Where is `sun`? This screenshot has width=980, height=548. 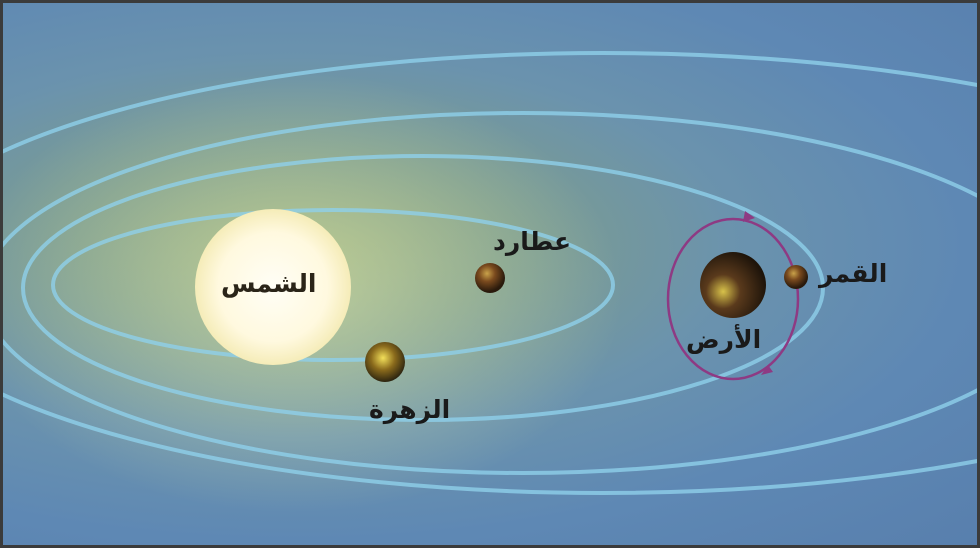
sun is located at coordinates (273, 287).